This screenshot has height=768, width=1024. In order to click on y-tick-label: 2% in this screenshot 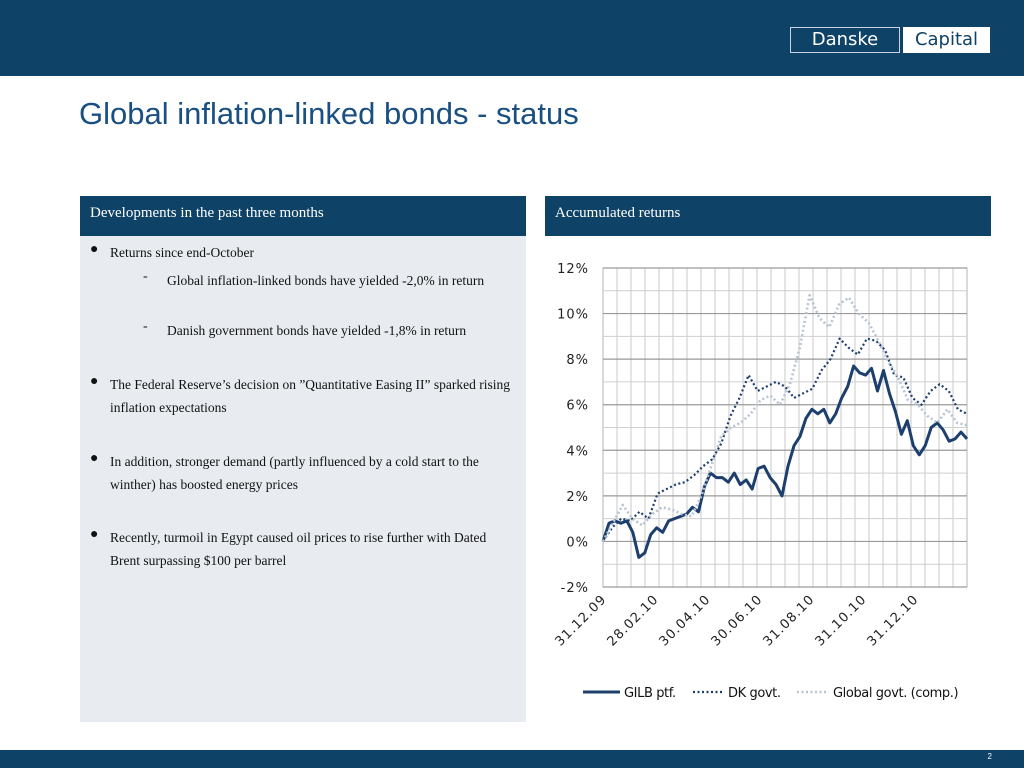, I will do `click(577, 497)`.